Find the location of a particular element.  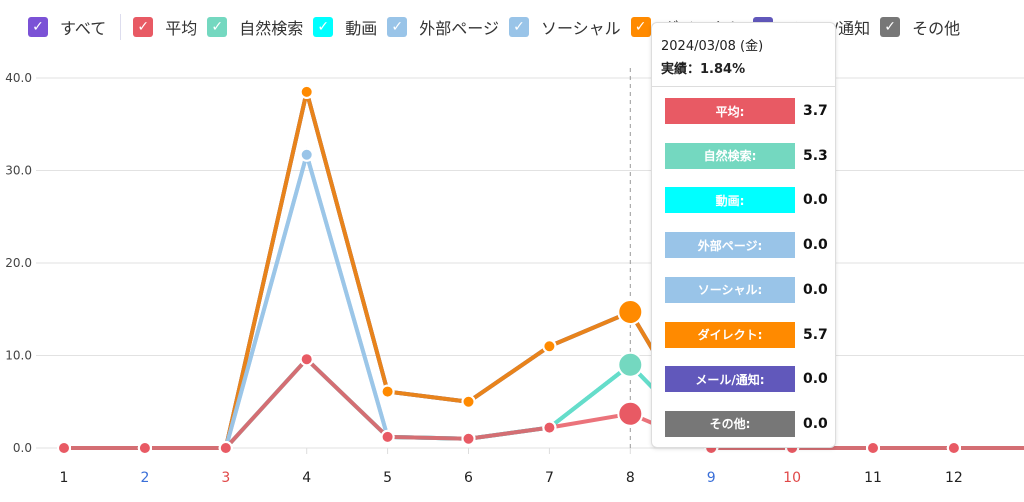

legend-label: 平均 is located at coordinates (181, 28).